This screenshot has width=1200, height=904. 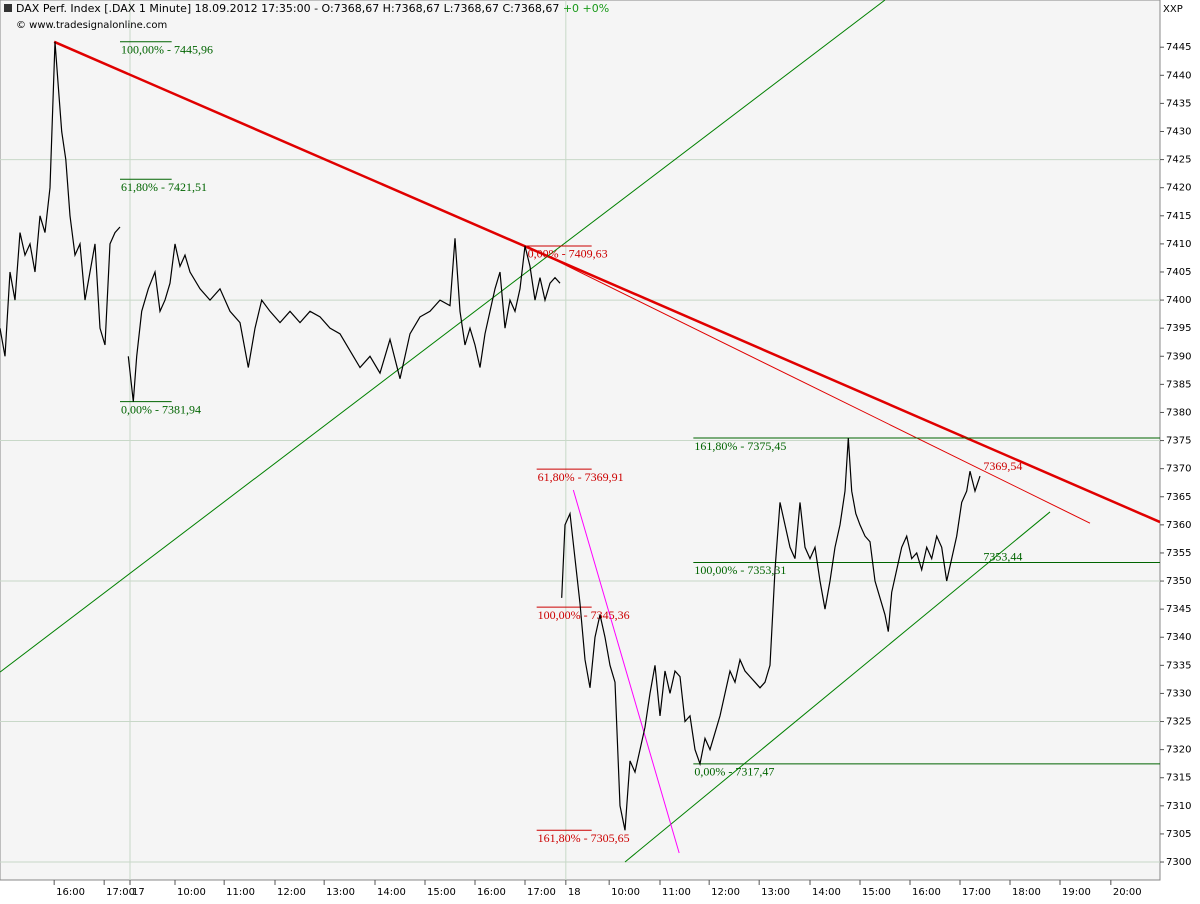 What do you see at coordinates (1026, 892) in the screenshot?
I see `x-tick-label: 18:00` at bounding box center [1026, 892].